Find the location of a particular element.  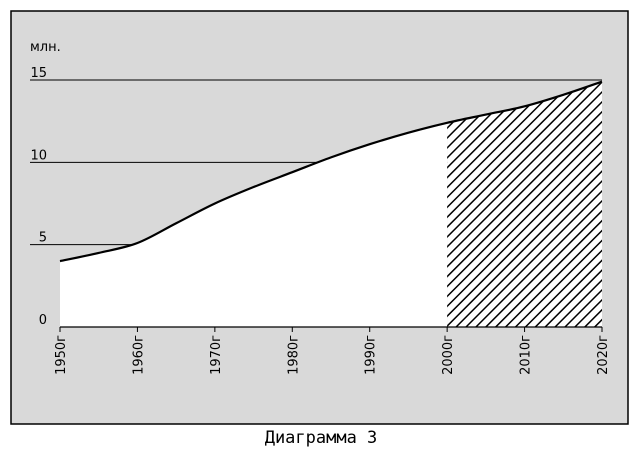

x-tick-label: 1970г is located at coordinates (216, 355).